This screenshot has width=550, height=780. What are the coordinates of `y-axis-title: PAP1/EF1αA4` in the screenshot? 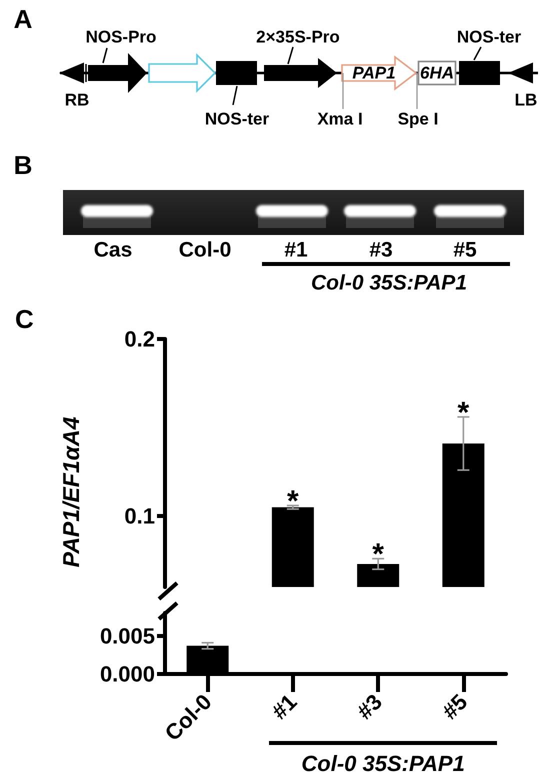 It's located at (71, 492).